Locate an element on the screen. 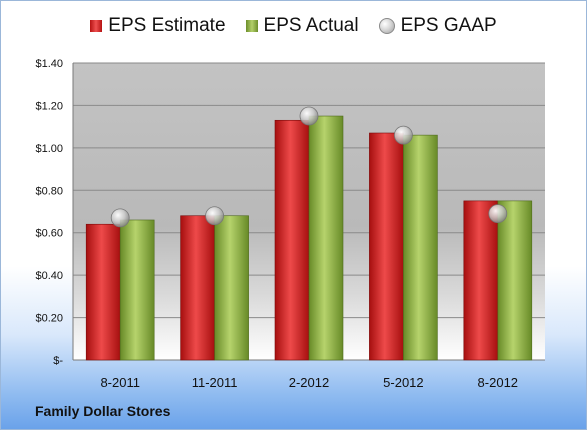  y-tick-label: $0.60 is located at coordinates (49, 234).